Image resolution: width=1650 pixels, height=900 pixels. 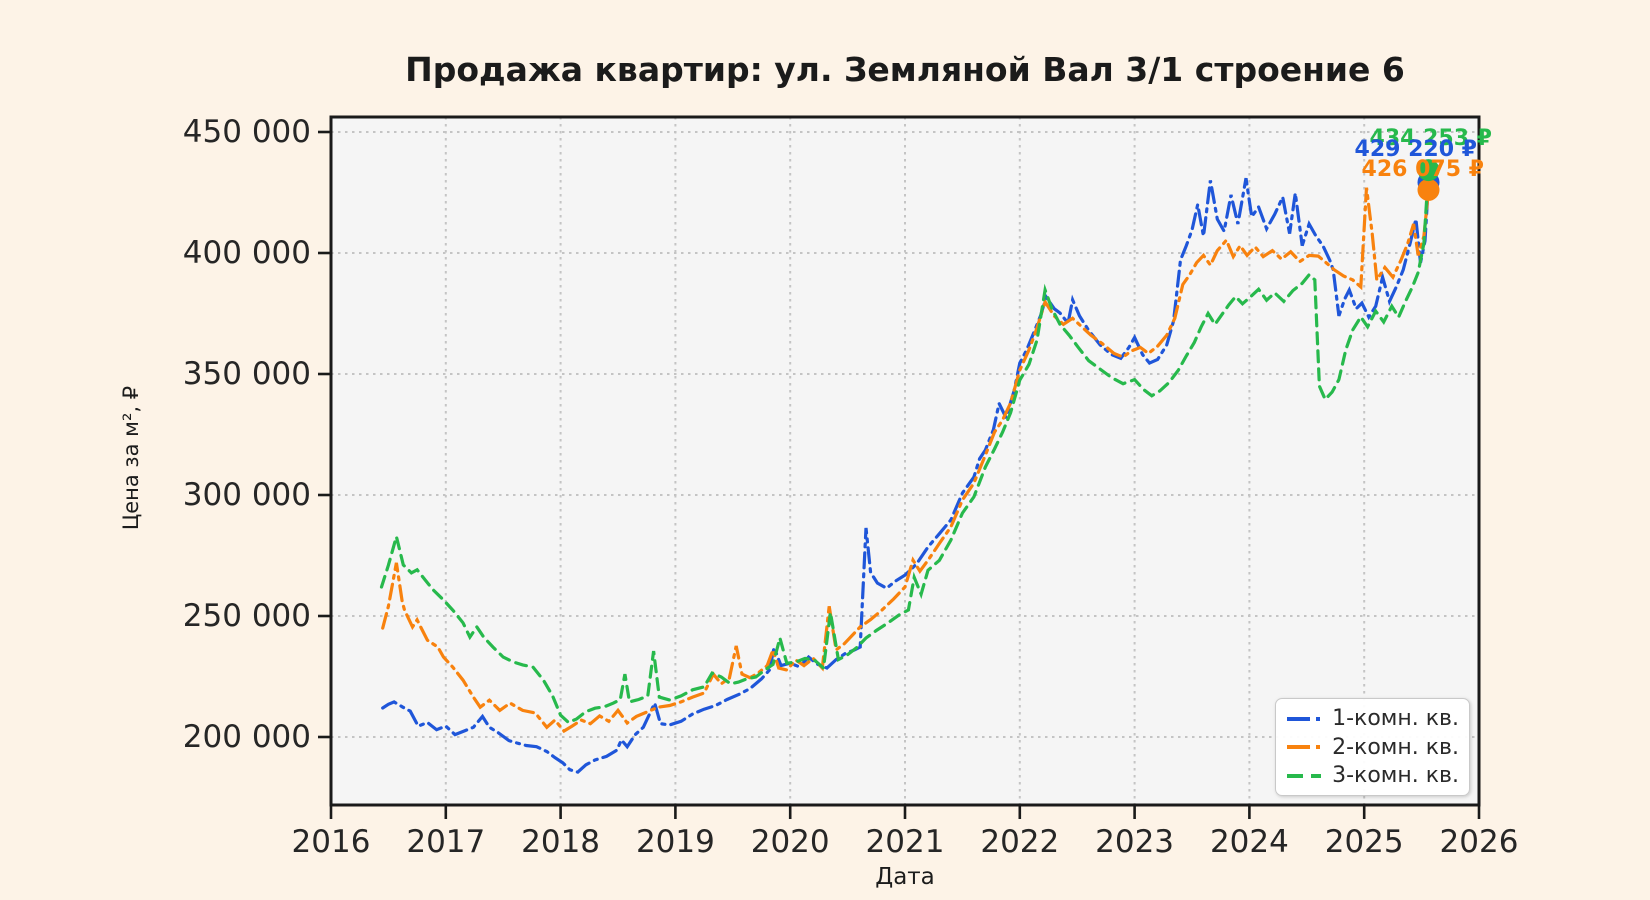 What do you see at coordinates (1395, 747) in the screenshot?
I see `legend-label: 2-комн. кв.` at bounding box center [1395, 747].